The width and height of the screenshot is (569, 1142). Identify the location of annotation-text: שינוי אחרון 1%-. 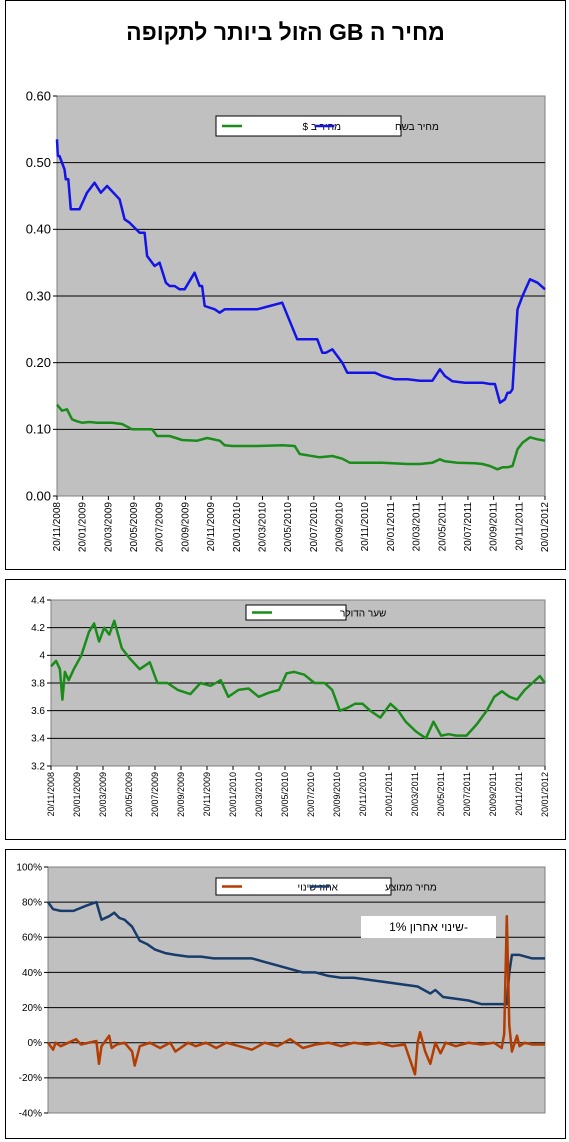
(428, 927).